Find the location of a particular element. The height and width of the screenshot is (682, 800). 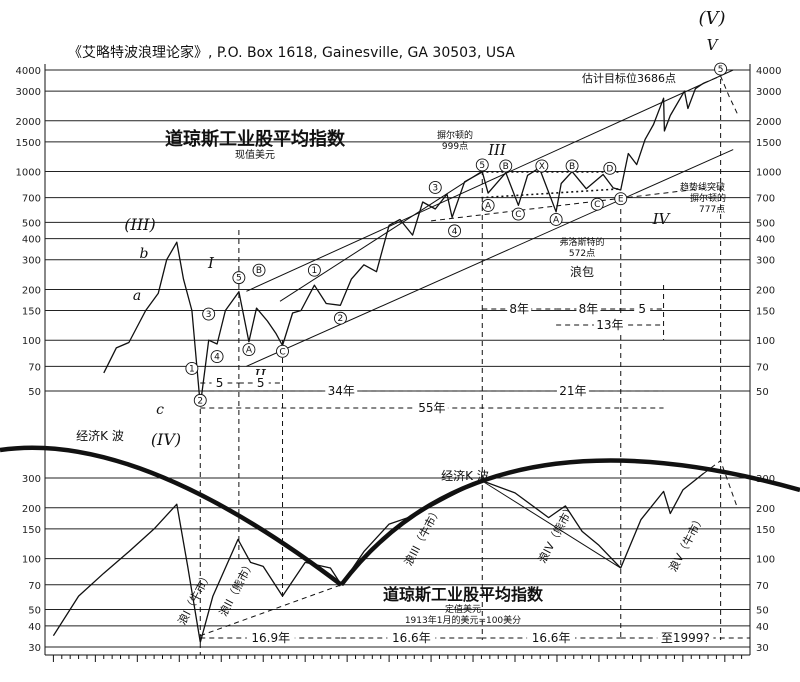

span-8b-bg is located at coordinates (588, 308).